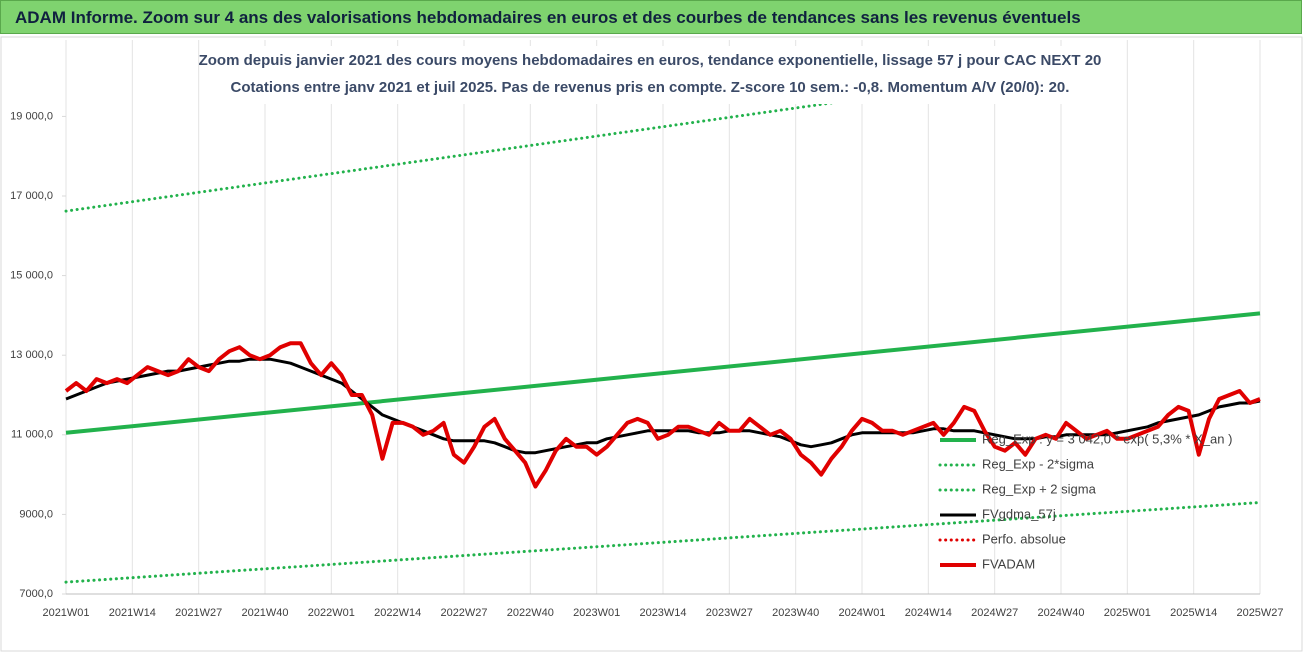 The image size is (1304, 653). I want to click on x-tick-label: 2023W01, so click(596, 613).